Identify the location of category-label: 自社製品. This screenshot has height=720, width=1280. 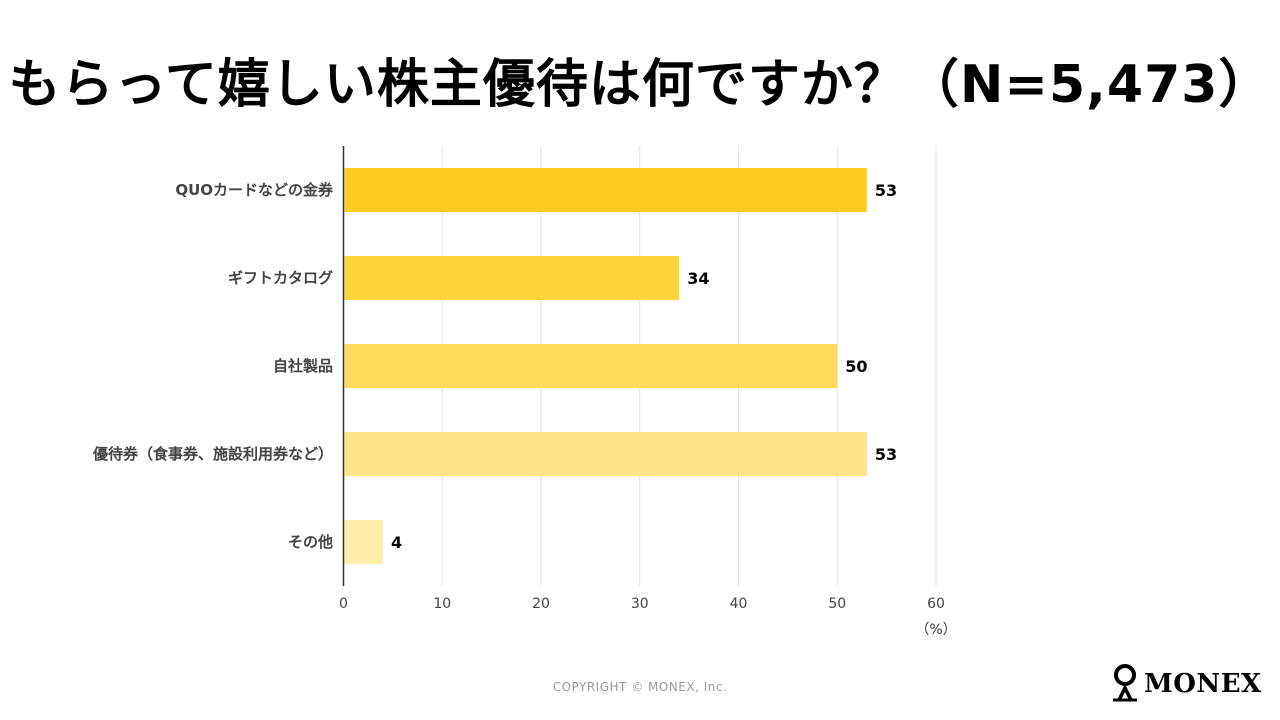
(303, 366).